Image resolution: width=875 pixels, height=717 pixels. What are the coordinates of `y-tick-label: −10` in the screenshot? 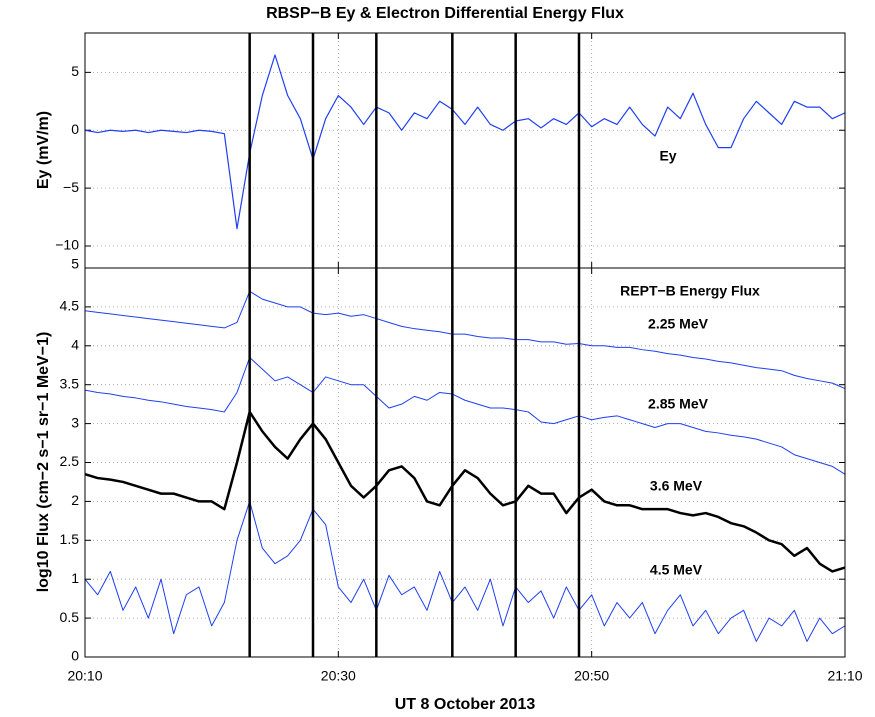 It's located at (67, 245).